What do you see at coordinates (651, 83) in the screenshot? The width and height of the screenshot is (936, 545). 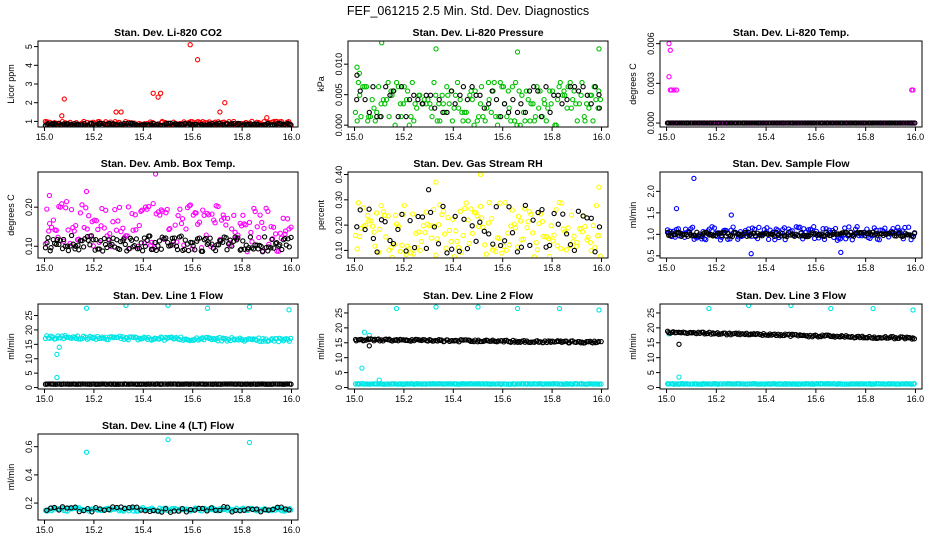 I see `y-tick-label: 0.003` at bounding box center [651, 83].